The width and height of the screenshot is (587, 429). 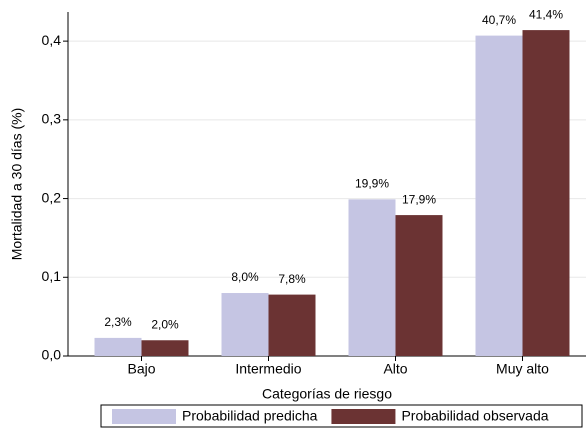 I want to click on y-tick-label: 0,3, so click(x=52, y=119).